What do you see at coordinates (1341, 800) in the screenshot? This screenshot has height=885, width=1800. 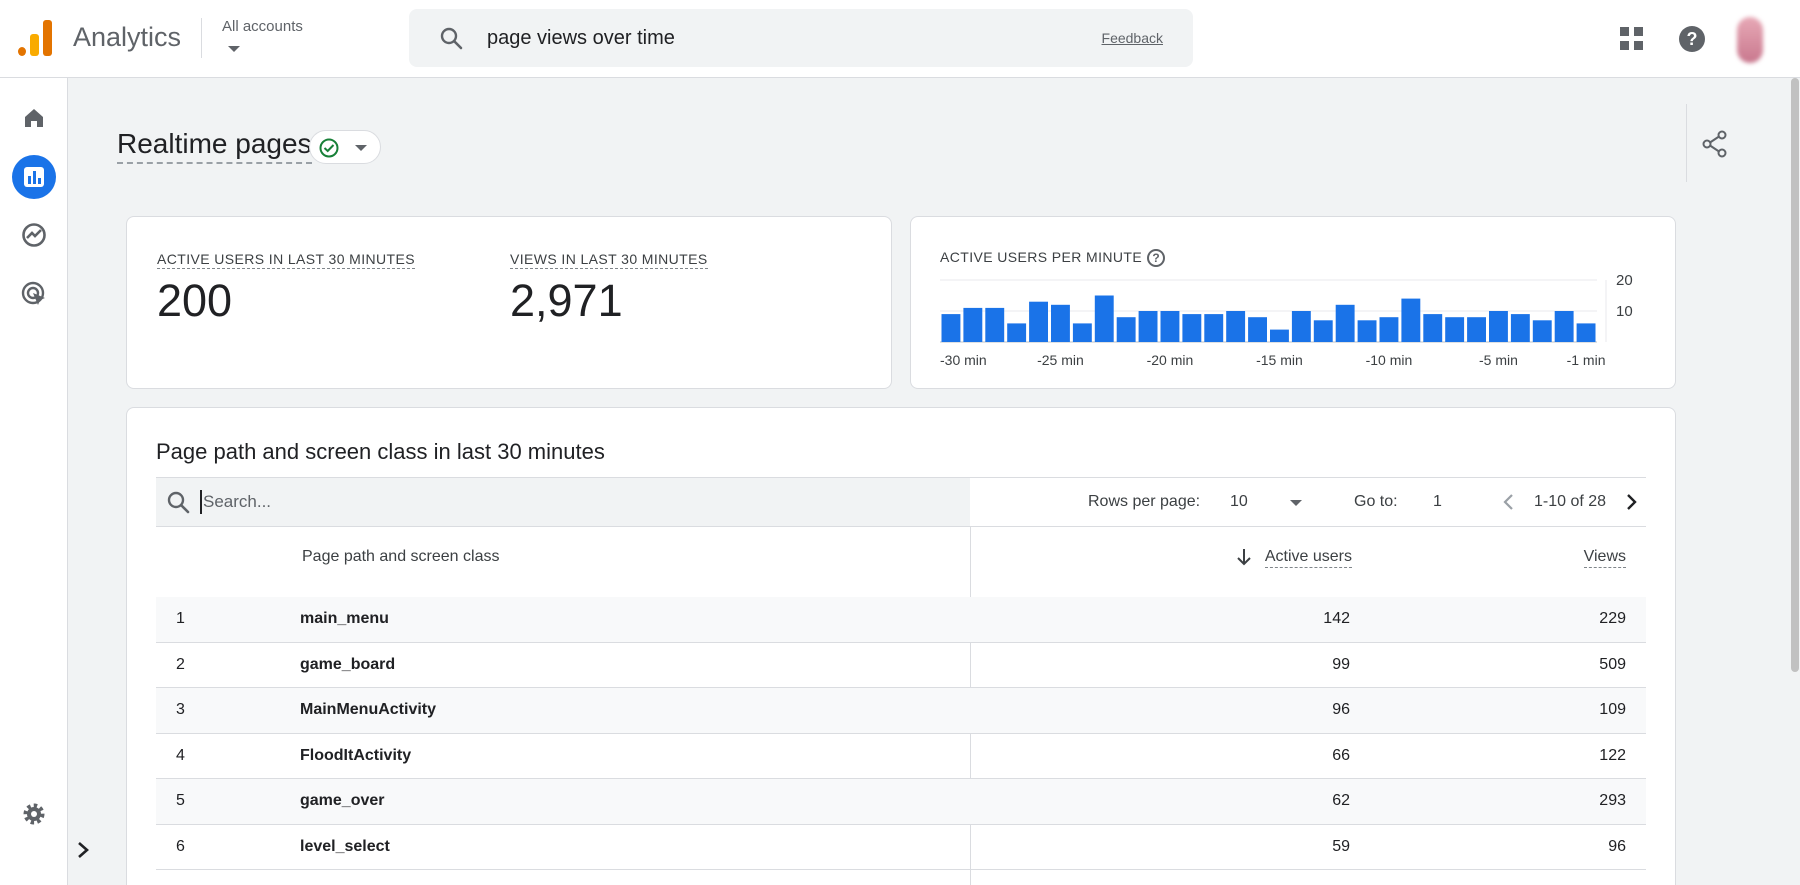 I see `active-users-cell: 62` at bounding box center [1341, 800].